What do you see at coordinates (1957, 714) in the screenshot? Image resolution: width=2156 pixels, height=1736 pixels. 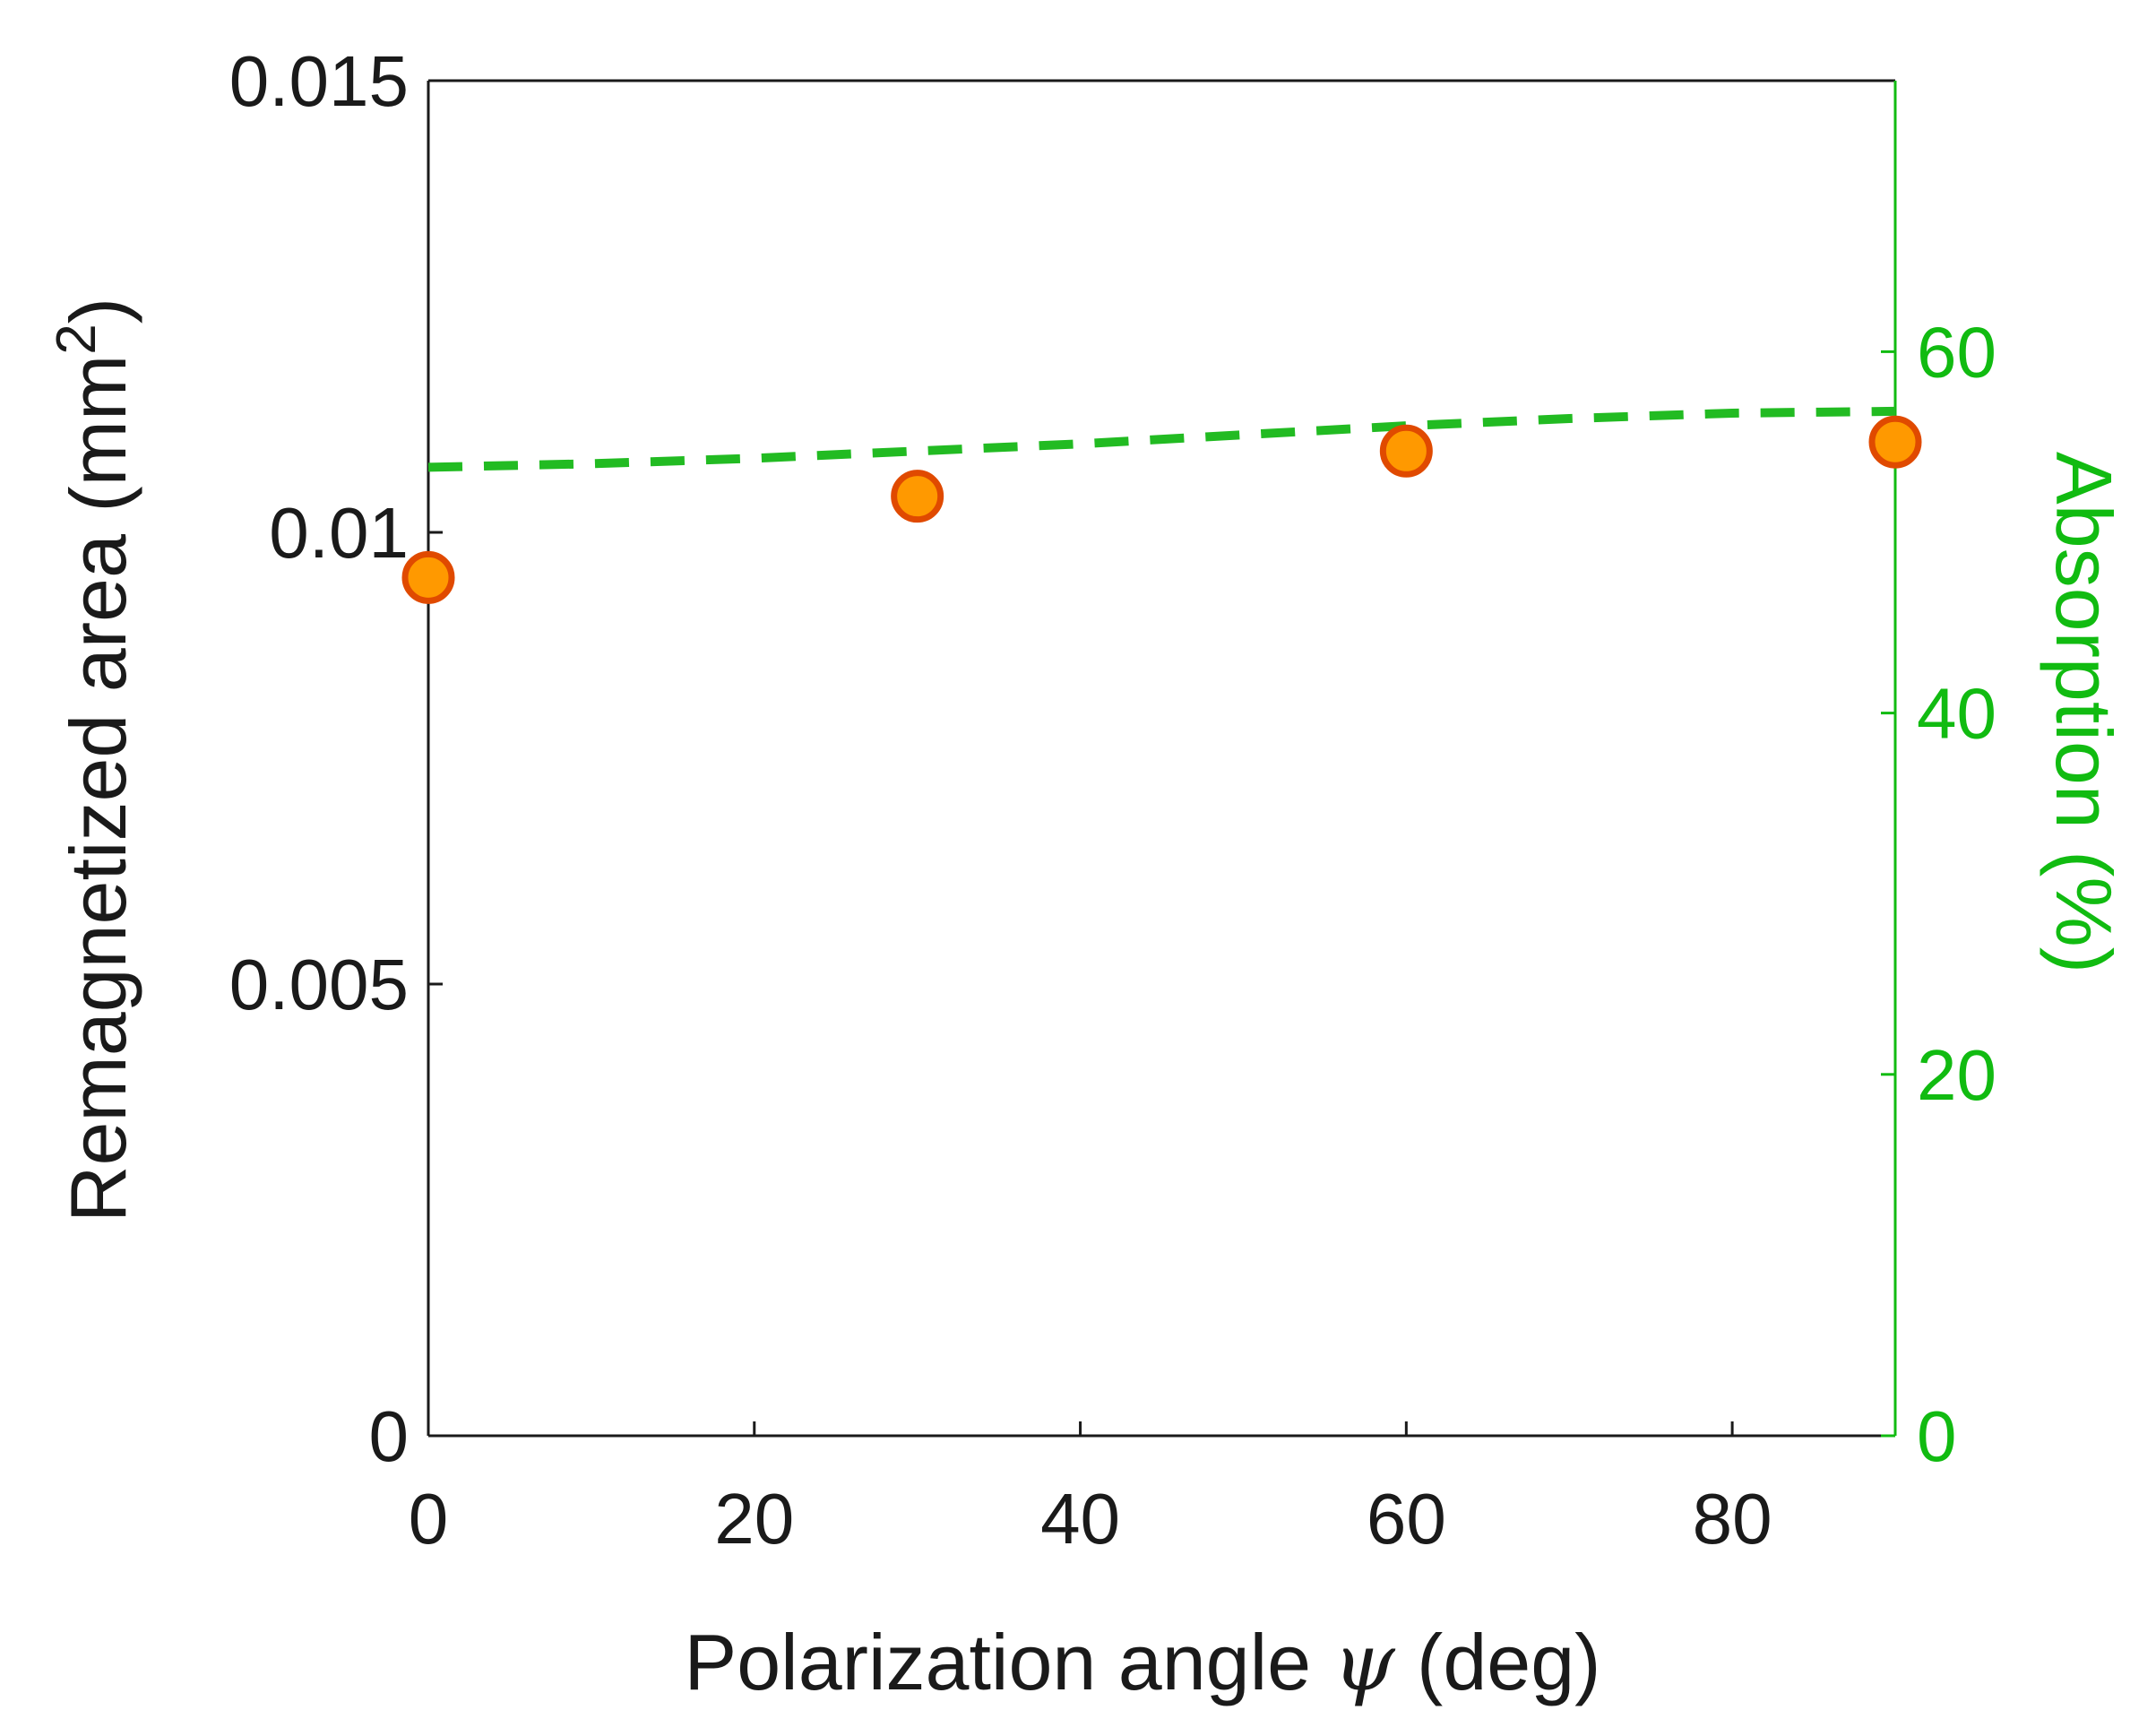 I see `y-tick-label-right: 40` at bounding box center [1957, 714].